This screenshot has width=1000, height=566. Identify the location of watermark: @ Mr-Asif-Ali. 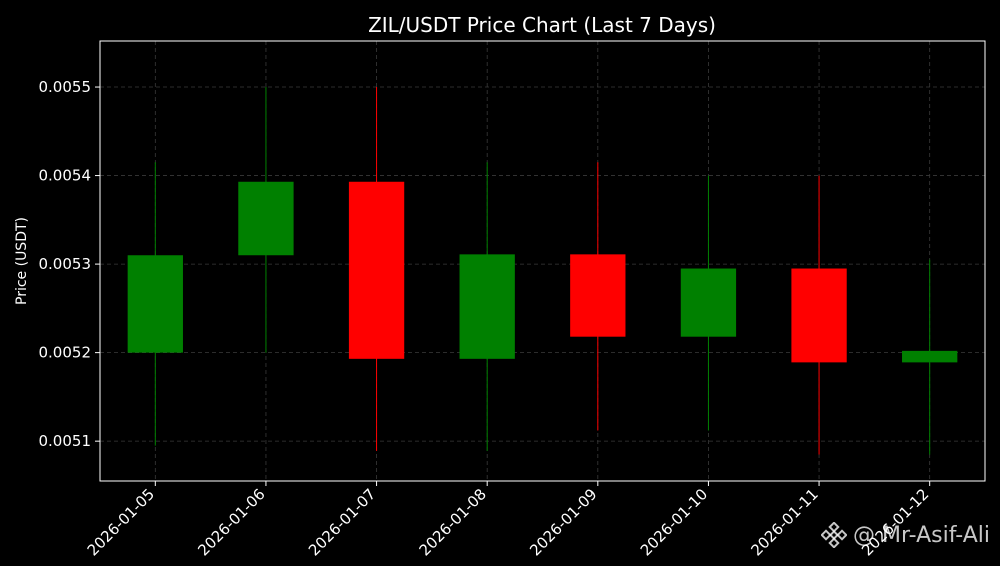
(905, 535).